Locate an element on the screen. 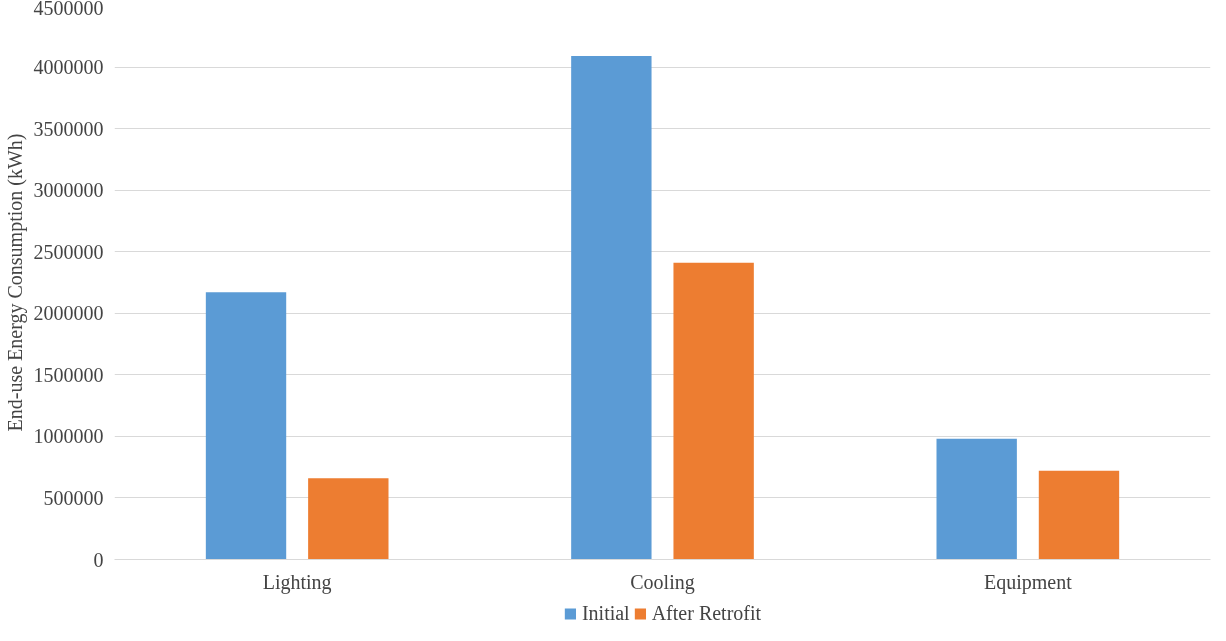 This screenshot has width=1226, height=641. y-tick-label: 1500000 is located at coordinates (68, 374).